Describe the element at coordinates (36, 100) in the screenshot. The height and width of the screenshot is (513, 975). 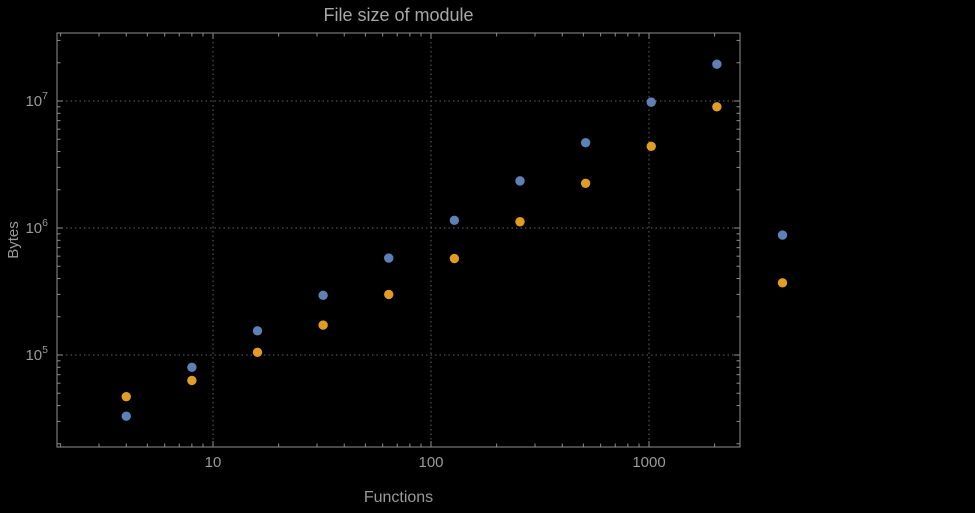
I see `y-tick-label: 10⁷` at that location.